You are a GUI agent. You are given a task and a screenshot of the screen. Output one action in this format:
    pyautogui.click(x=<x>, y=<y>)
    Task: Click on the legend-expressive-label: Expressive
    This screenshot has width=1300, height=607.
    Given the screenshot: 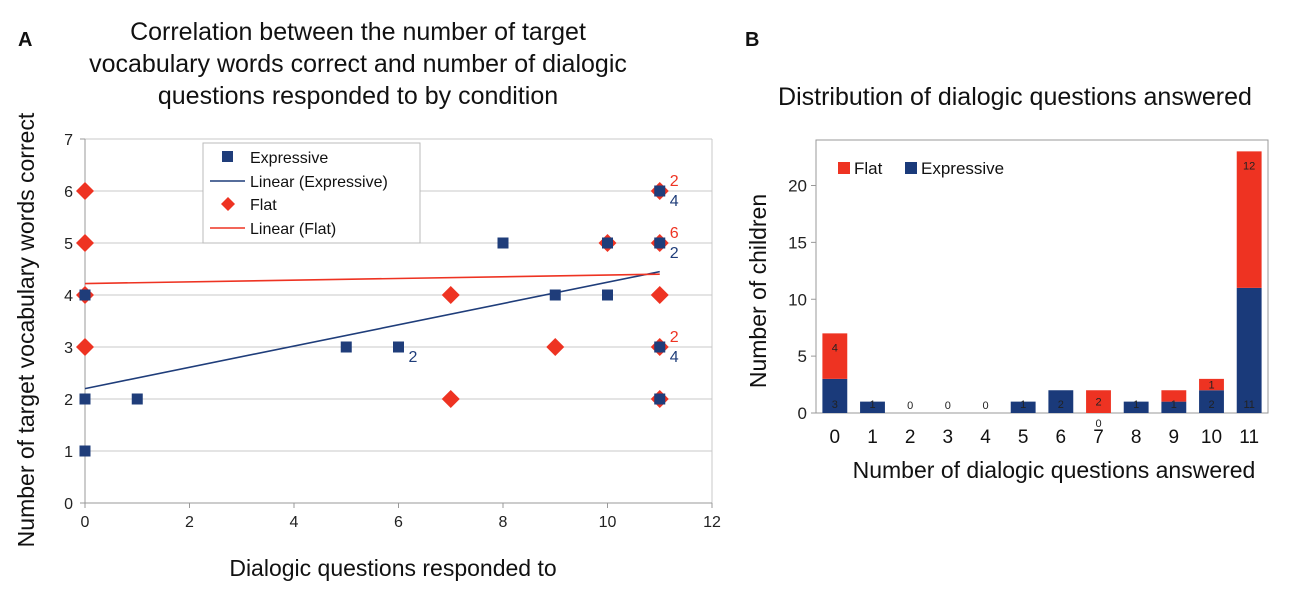 What is the action you would take?
    pyautogui.click(x=289, y=158)
    